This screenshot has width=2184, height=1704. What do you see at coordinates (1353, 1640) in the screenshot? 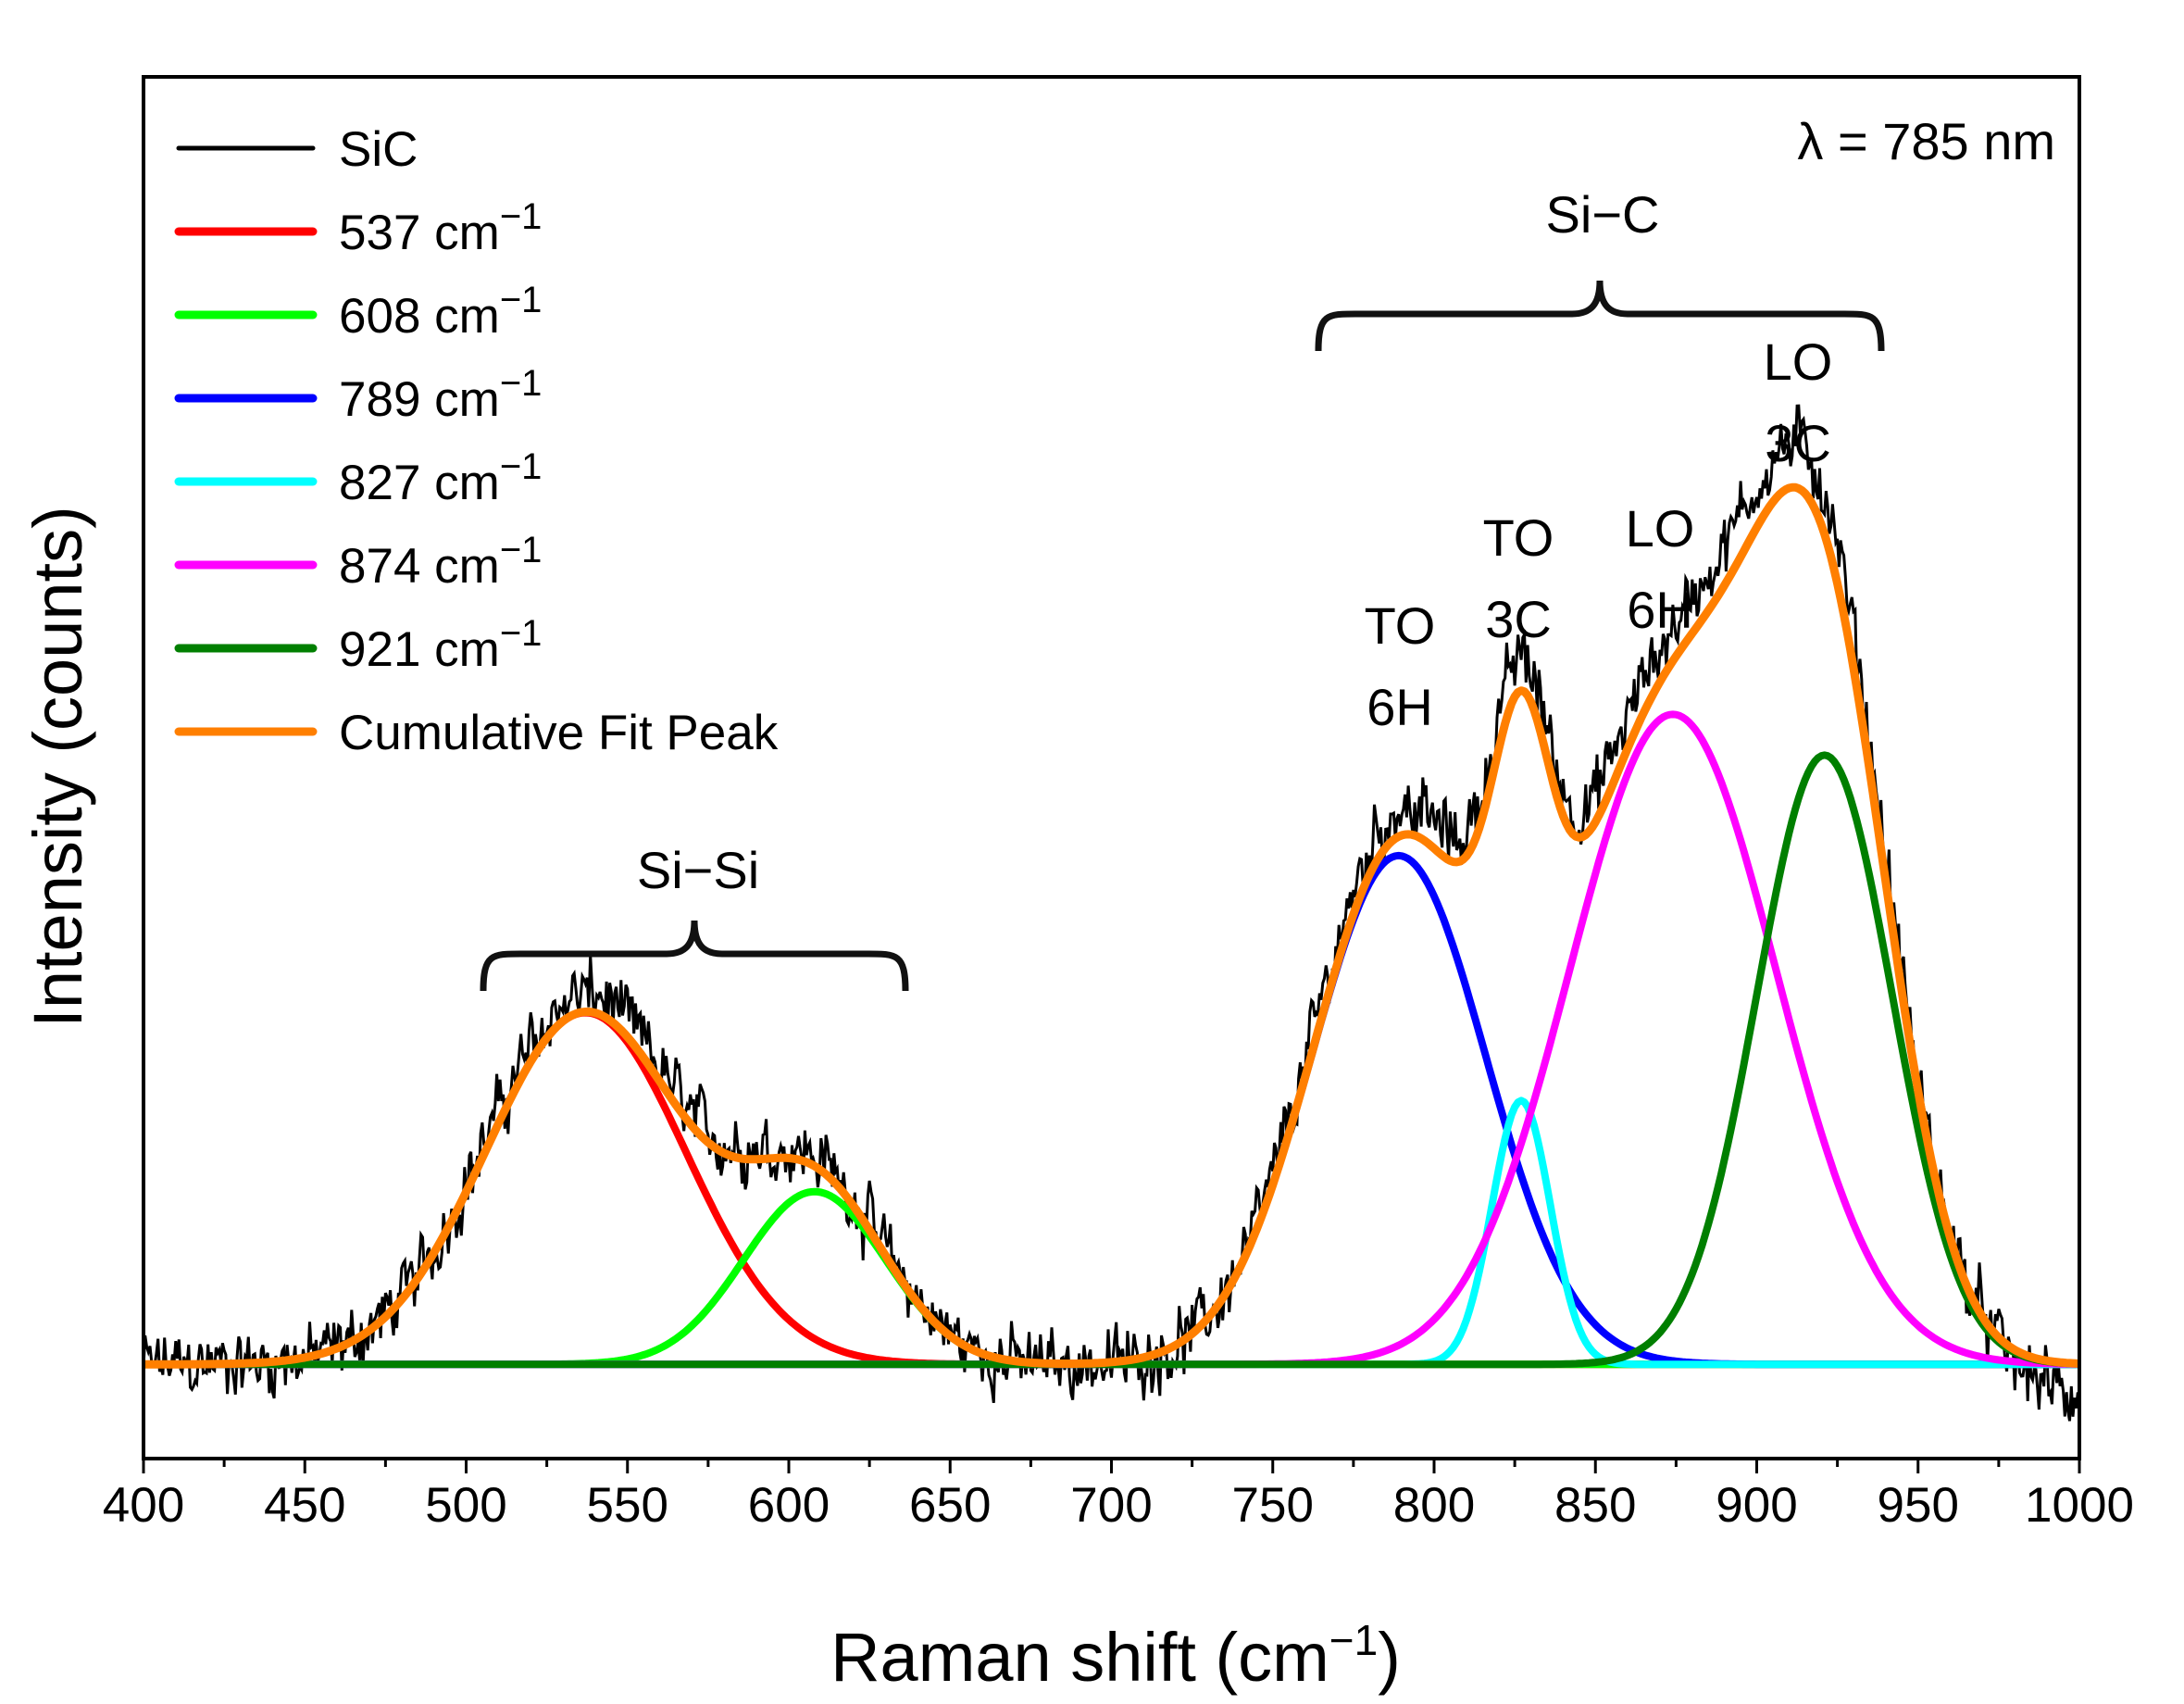
I see `x-axis-title-sup: −1` at bounding box center [1353, 1640].